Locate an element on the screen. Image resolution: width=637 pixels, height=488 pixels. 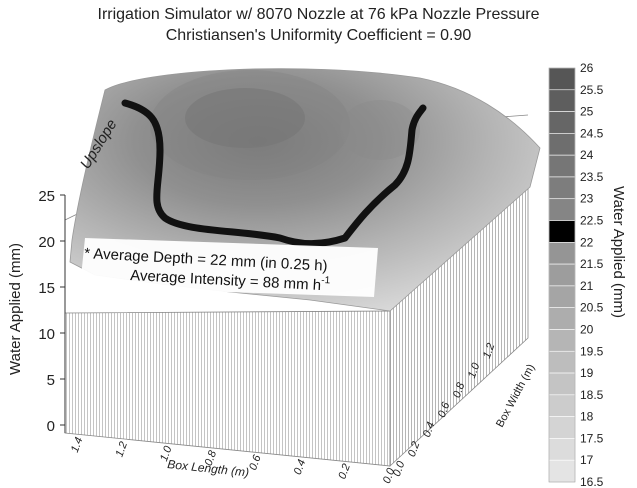
colorbar-tick-label: 20.5 is located at coordinates (592, 308).